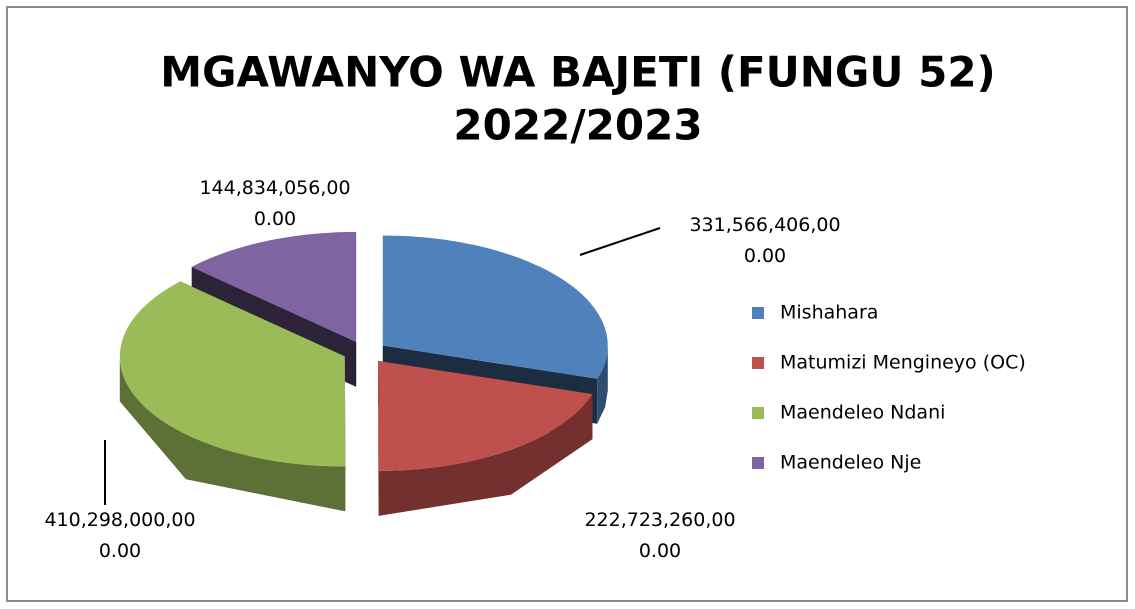 The image size is (1135, 609). Describe the element at coordinates (378, 438) in the screenshot. I see `slice-wall` at that location.